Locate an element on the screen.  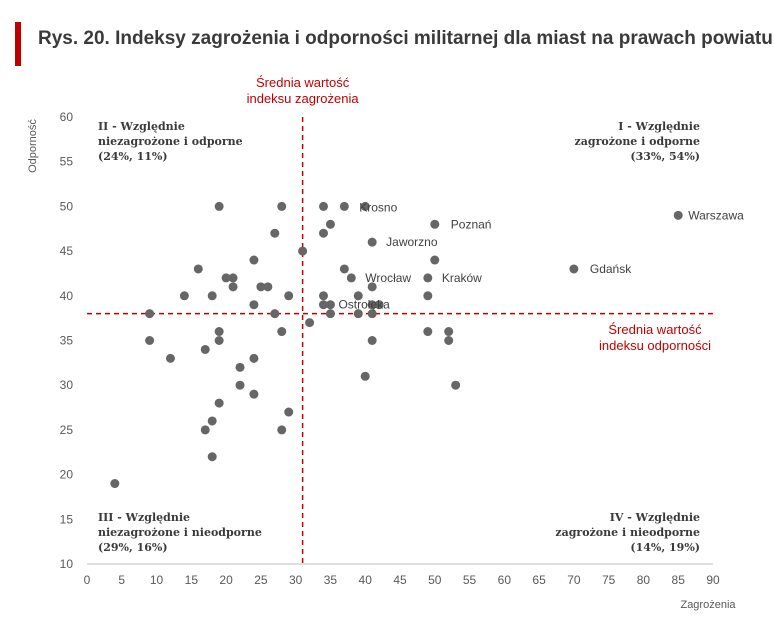
x-tick-label: 40 is located at coordinates (366, 580).